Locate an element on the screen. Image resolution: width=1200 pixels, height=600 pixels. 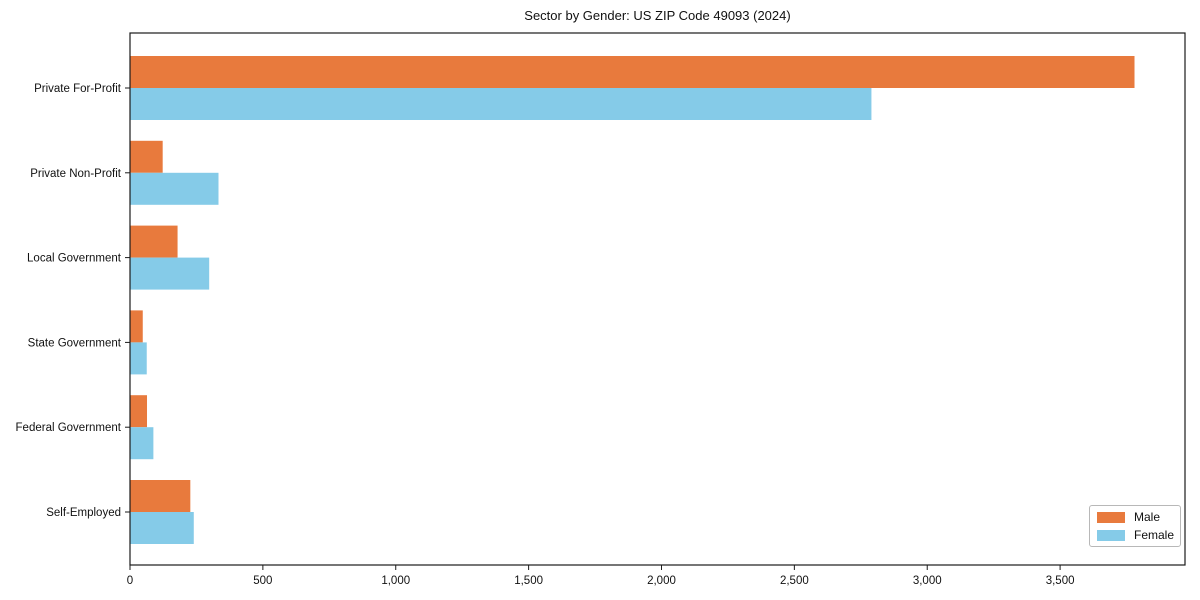
female-swatch is located at coordinates (1111, 535).